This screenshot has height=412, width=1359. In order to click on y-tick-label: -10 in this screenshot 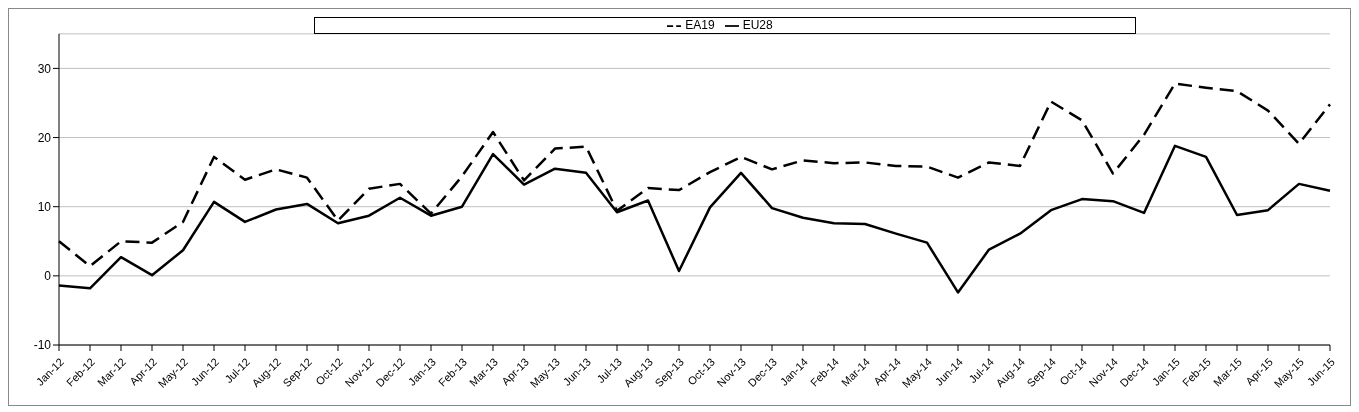, I will do `click(42, 345)`.